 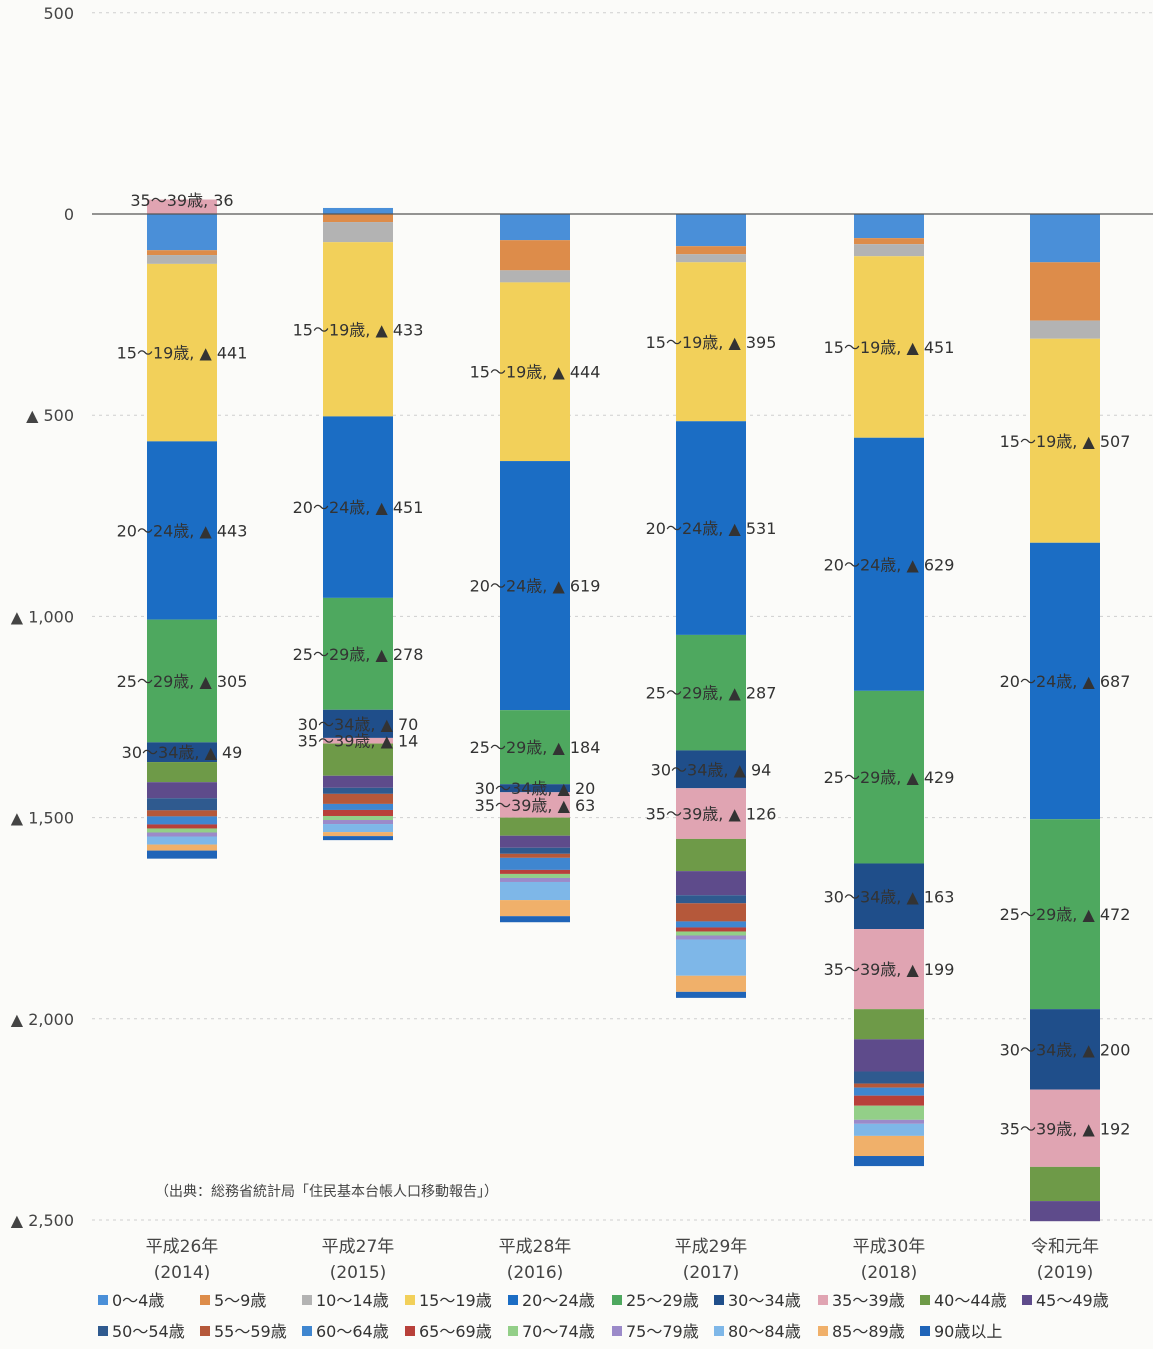 I want to click on y-tick-label: ▲ 1,500, so click(x=42, y=818).